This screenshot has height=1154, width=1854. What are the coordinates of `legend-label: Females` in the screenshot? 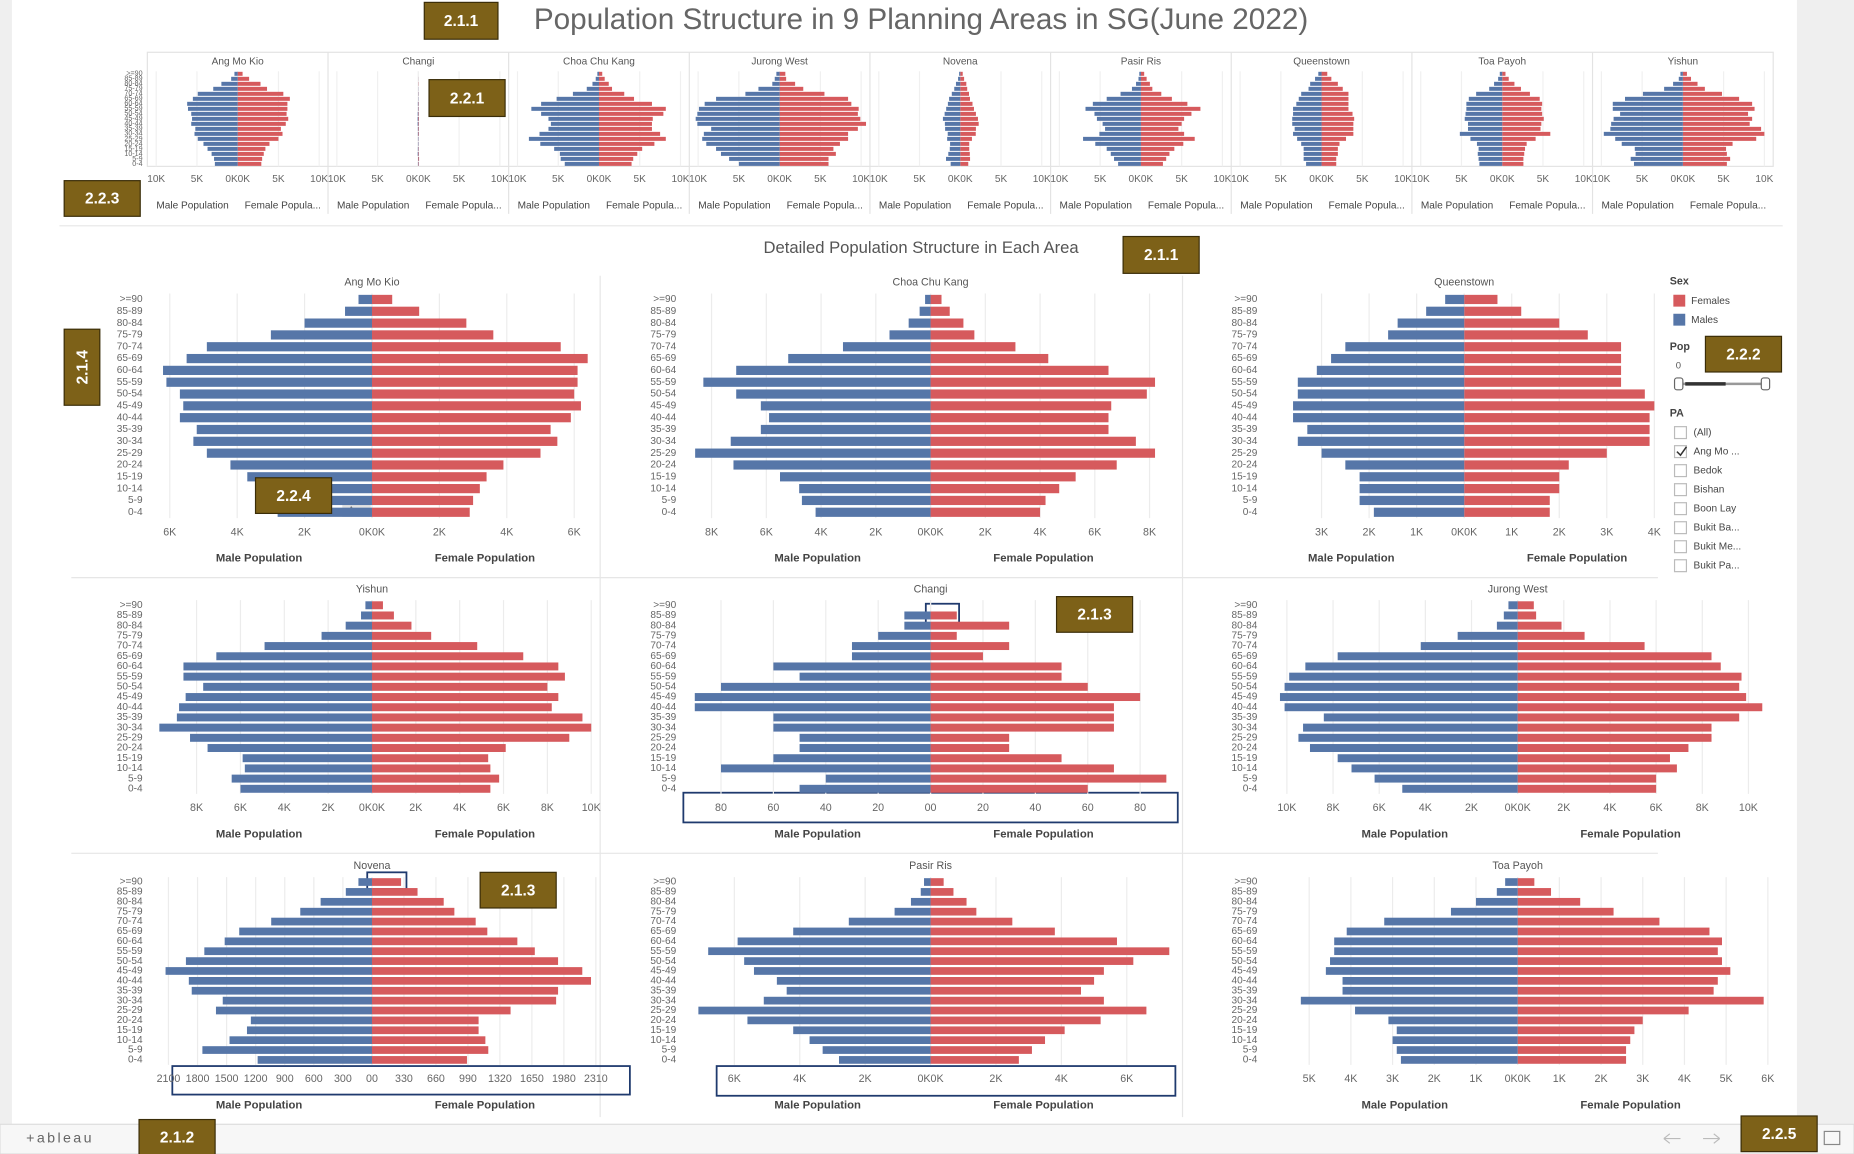 It's located at (1710, 301).